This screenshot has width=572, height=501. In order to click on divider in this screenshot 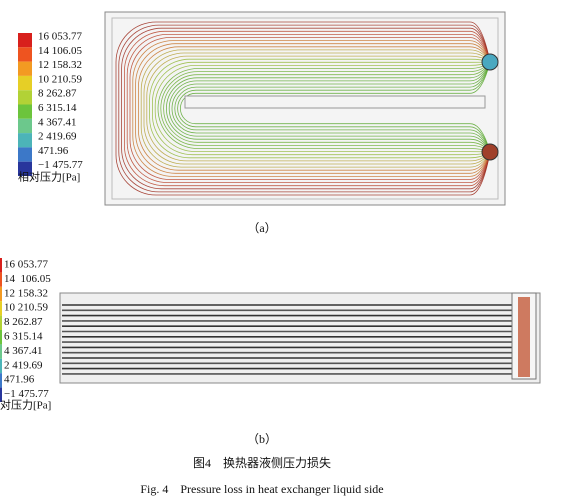, I will do `click(335, 102)`.